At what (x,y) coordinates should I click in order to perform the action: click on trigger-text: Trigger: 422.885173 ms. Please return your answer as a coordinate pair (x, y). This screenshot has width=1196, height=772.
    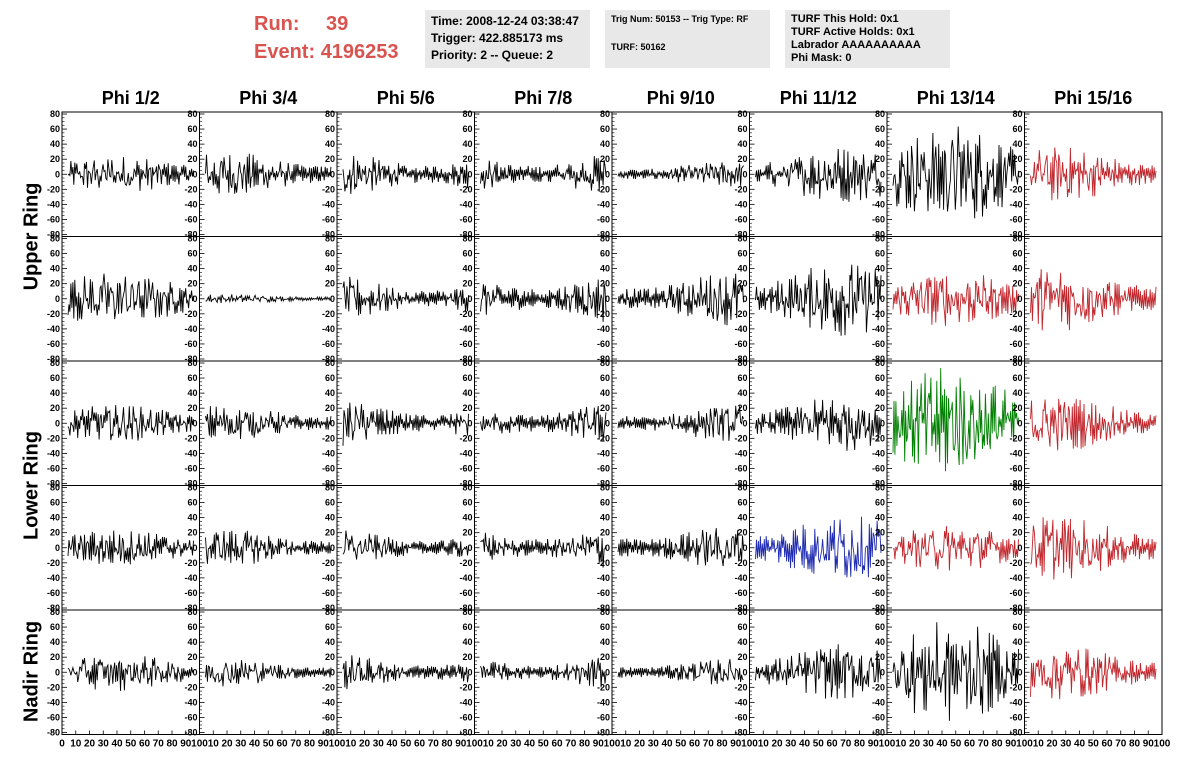
    Looking at the image, I should click on (497, 38).